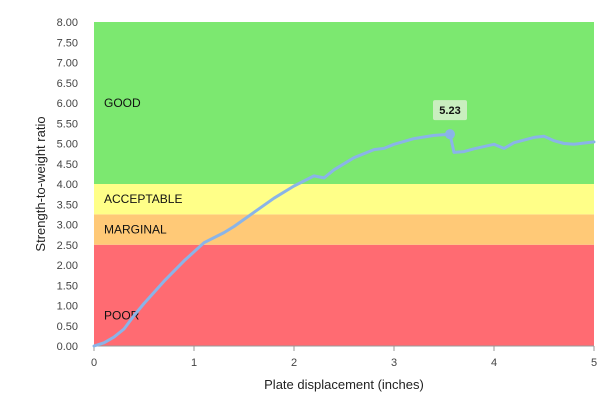 The height and width of the screenshot is (408, 610). Describe the element at coordinates (67, 307) in the screenshot. I see `y-tick-label: 1.00` at that location.